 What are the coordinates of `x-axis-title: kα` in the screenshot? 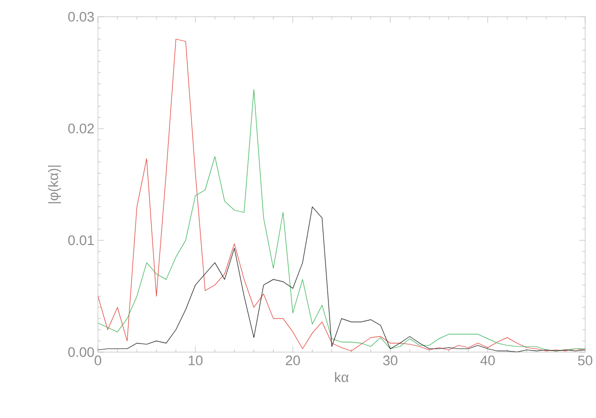 It's located at (342, 377).